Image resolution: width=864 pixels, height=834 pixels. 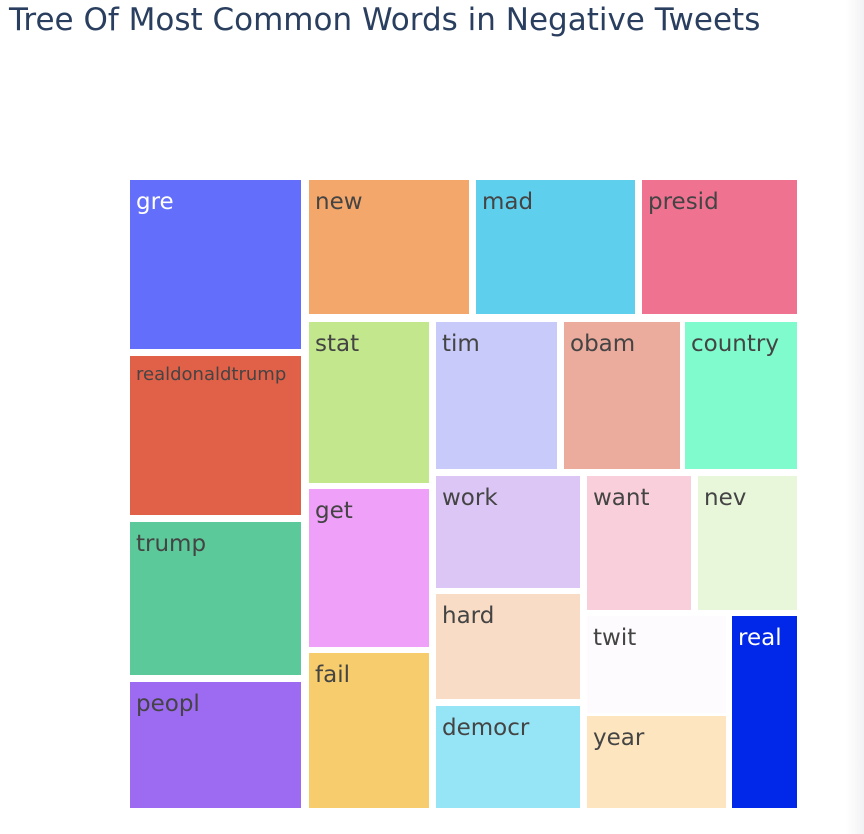 I want to click on treemap-label: want, so click(x=621, y=498).